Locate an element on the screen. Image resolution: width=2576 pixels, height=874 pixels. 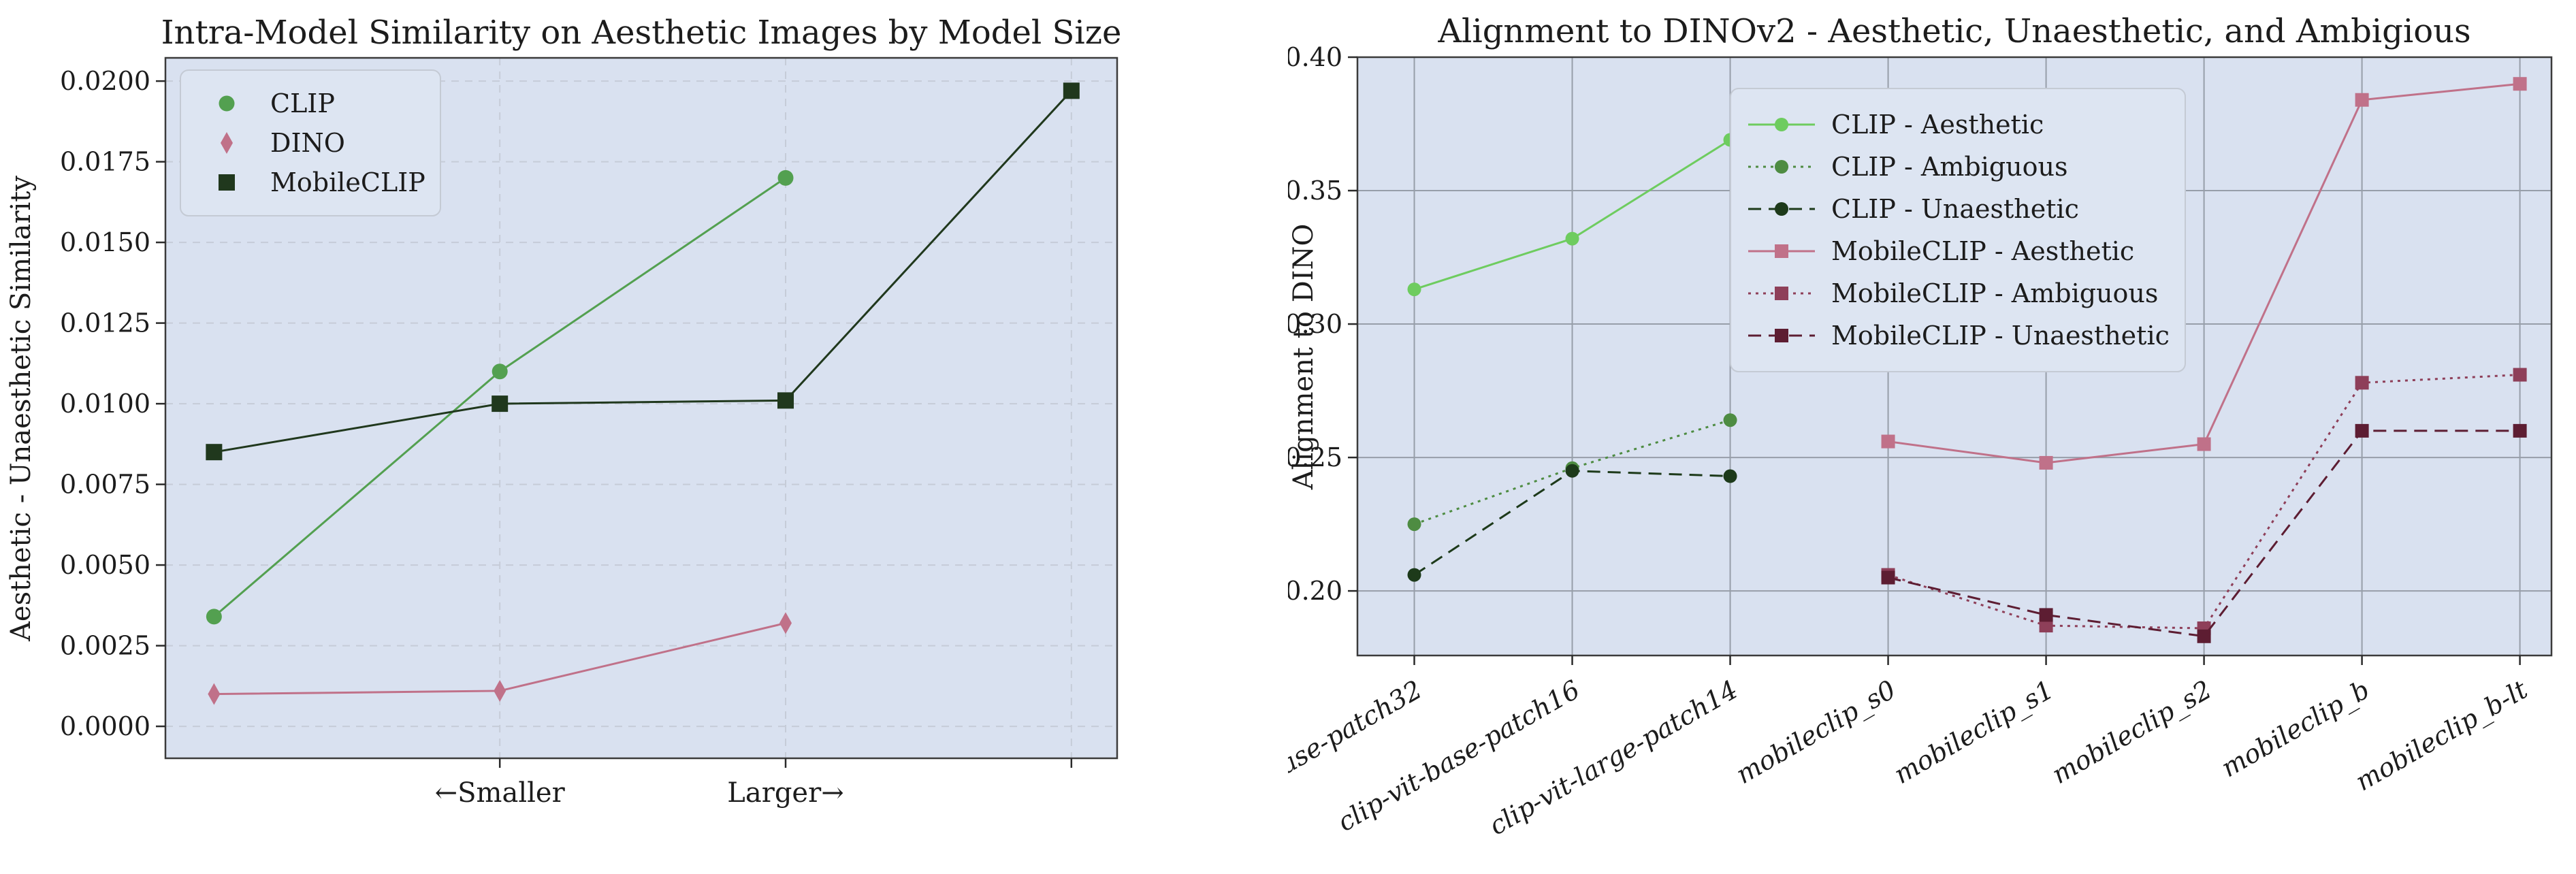
legend-label: MobileCLIP - Unaesthetic is located at coordinates (2001, 336).